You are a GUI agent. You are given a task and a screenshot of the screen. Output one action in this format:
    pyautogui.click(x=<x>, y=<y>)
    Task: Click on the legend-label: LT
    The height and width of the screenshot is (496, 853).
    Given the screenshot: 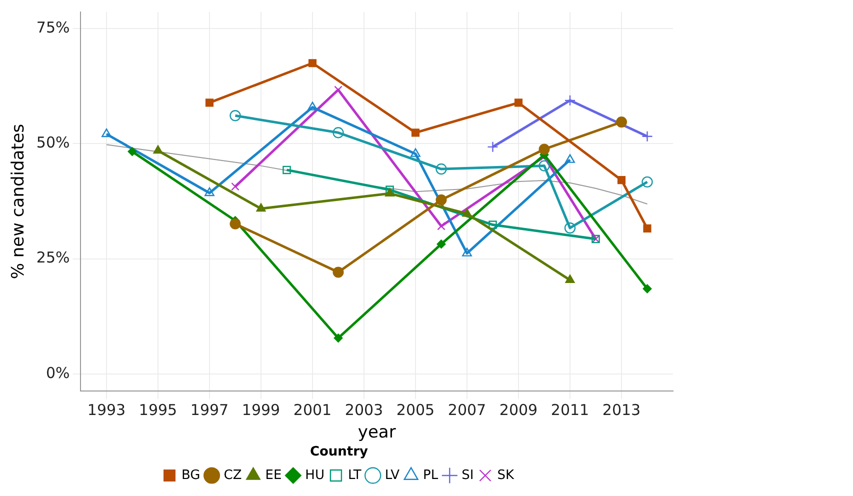 What is the action you would take?
    pyautogui.click(x=355, y=475)
    